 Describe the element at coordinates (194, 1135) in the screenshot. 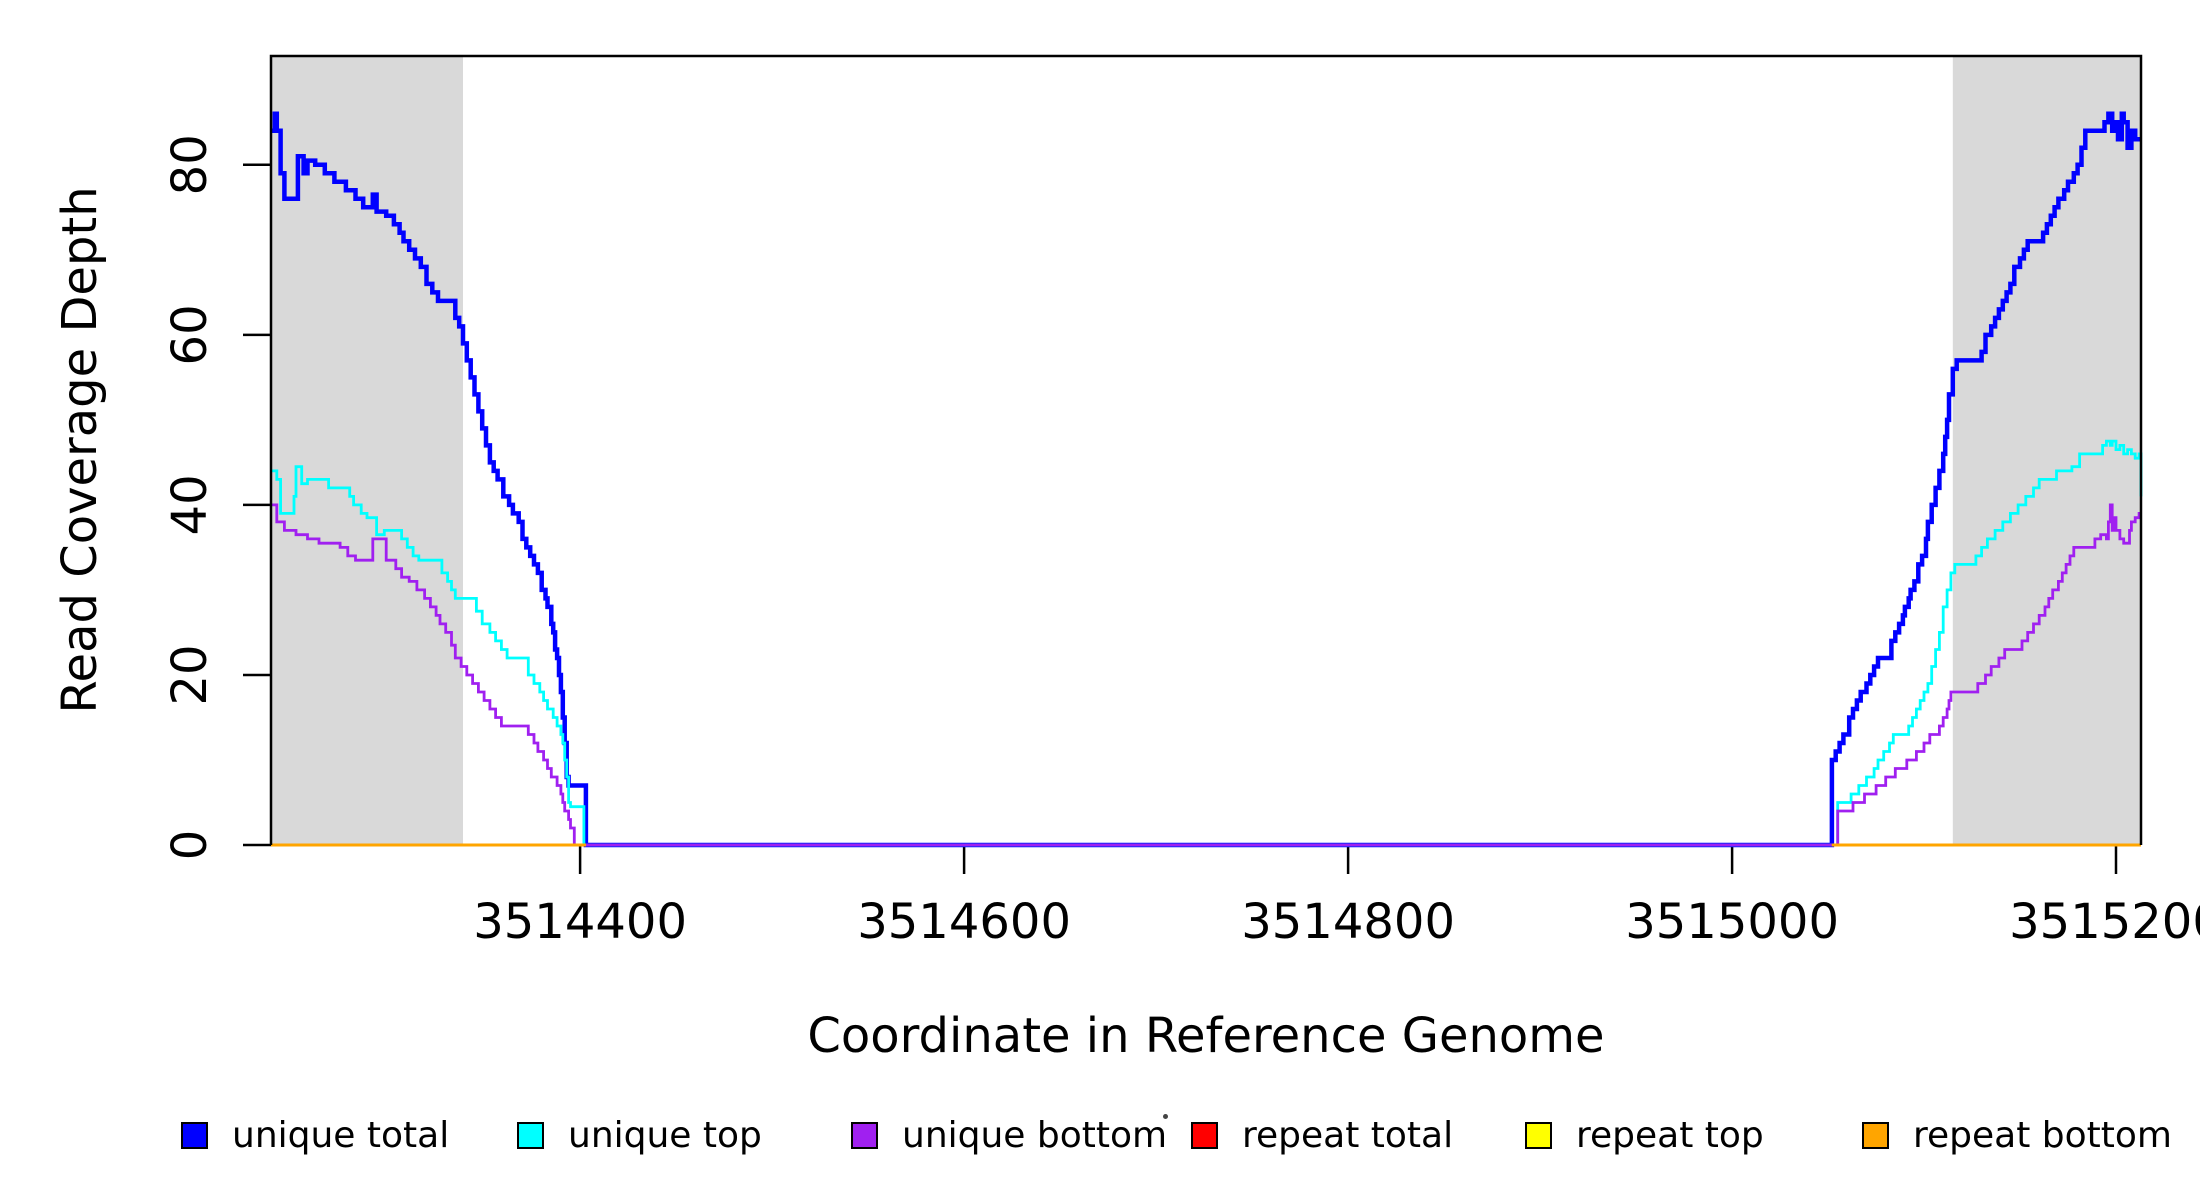

I see `unique-total-swatch-icon` at that location.